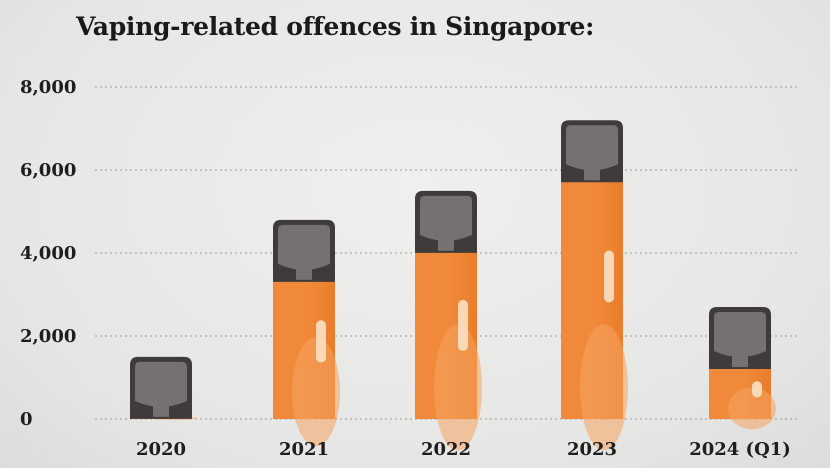 Image resolution: width=830 pixels, height=468 pixels. Describe the element at coordinates (48, 253) in the screenshot. I see `y-tick-label: 4,000` at that location.